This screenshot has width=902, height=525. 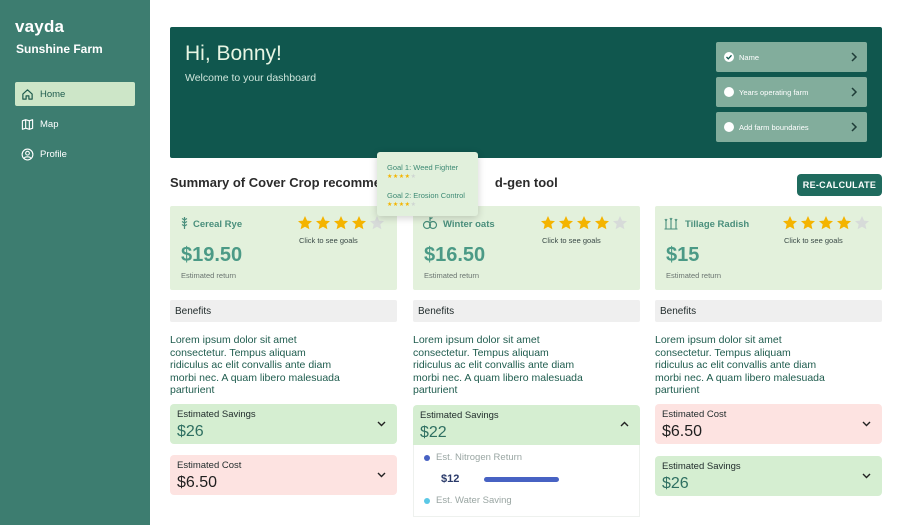 I want to click on onboarding-step-name: Name, so click(x=791, y=57).